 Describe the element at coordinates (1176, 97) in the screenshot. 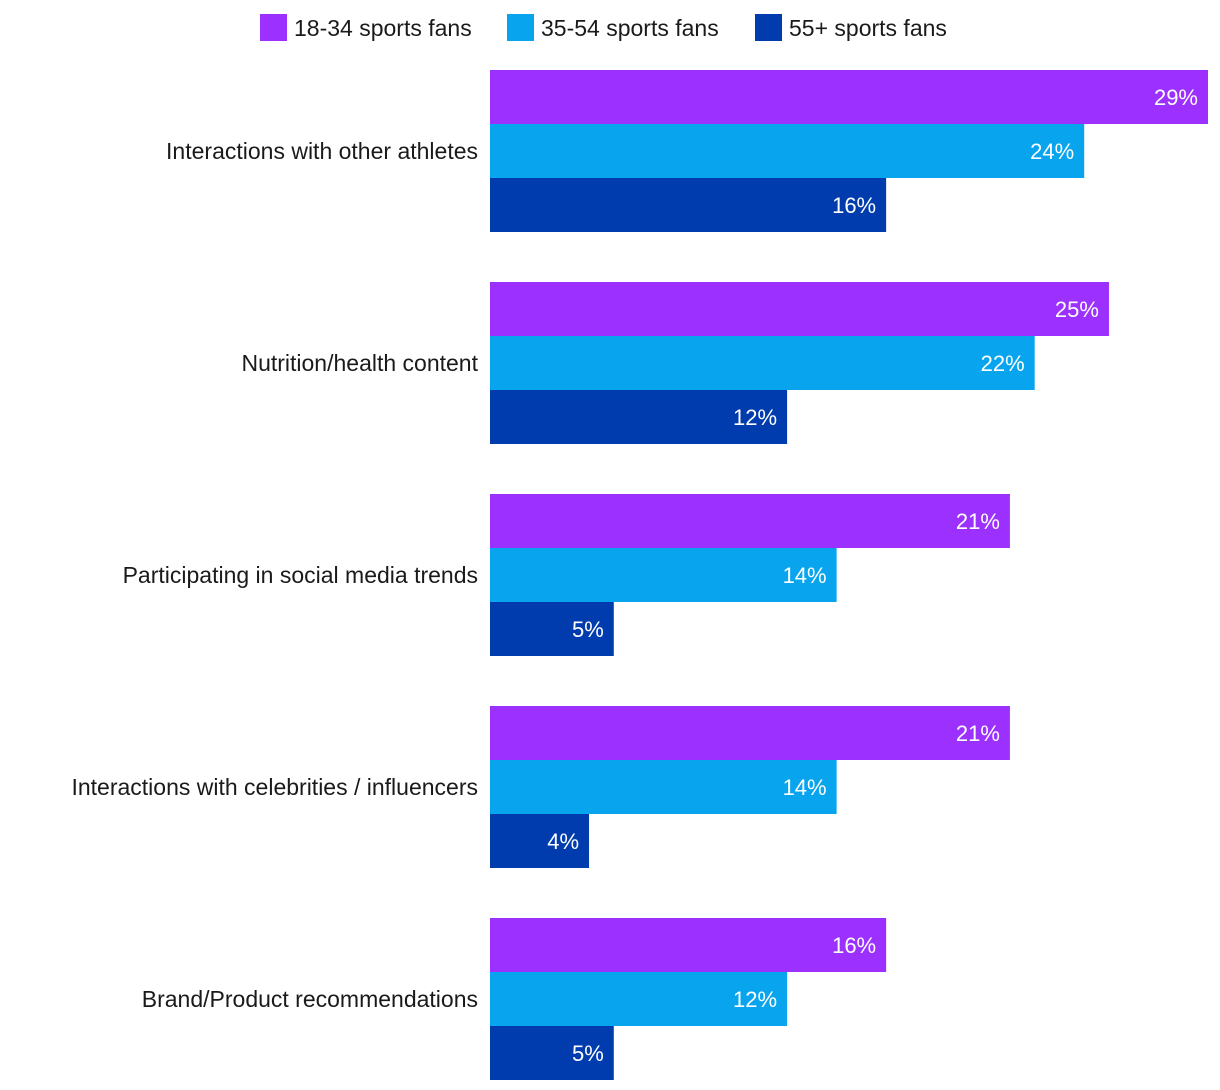

I see `value-label: 29%` at that location.